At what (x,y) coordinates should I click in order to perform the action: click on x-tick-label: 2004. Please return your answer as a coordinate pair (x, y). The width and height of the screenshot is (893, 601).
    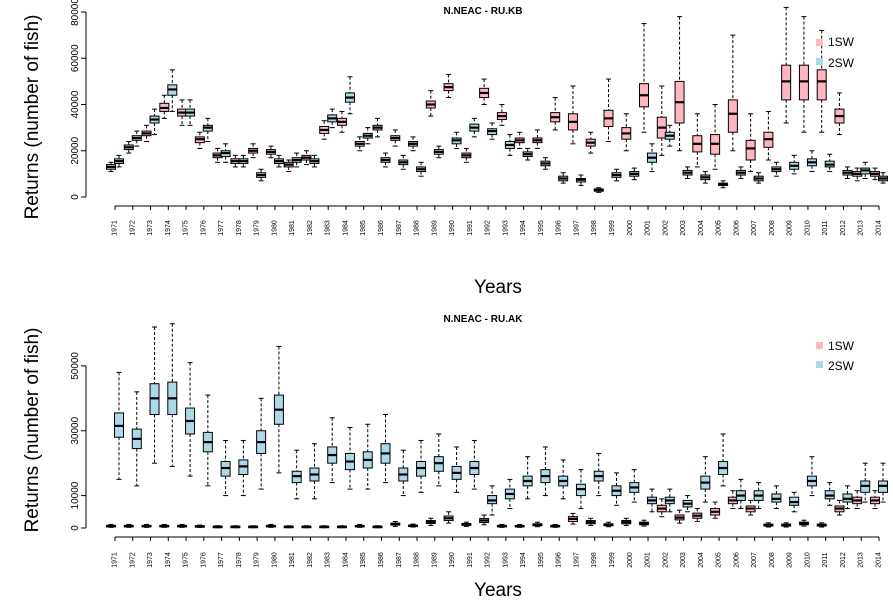
    Looking at the image, I should click on (701, 228).